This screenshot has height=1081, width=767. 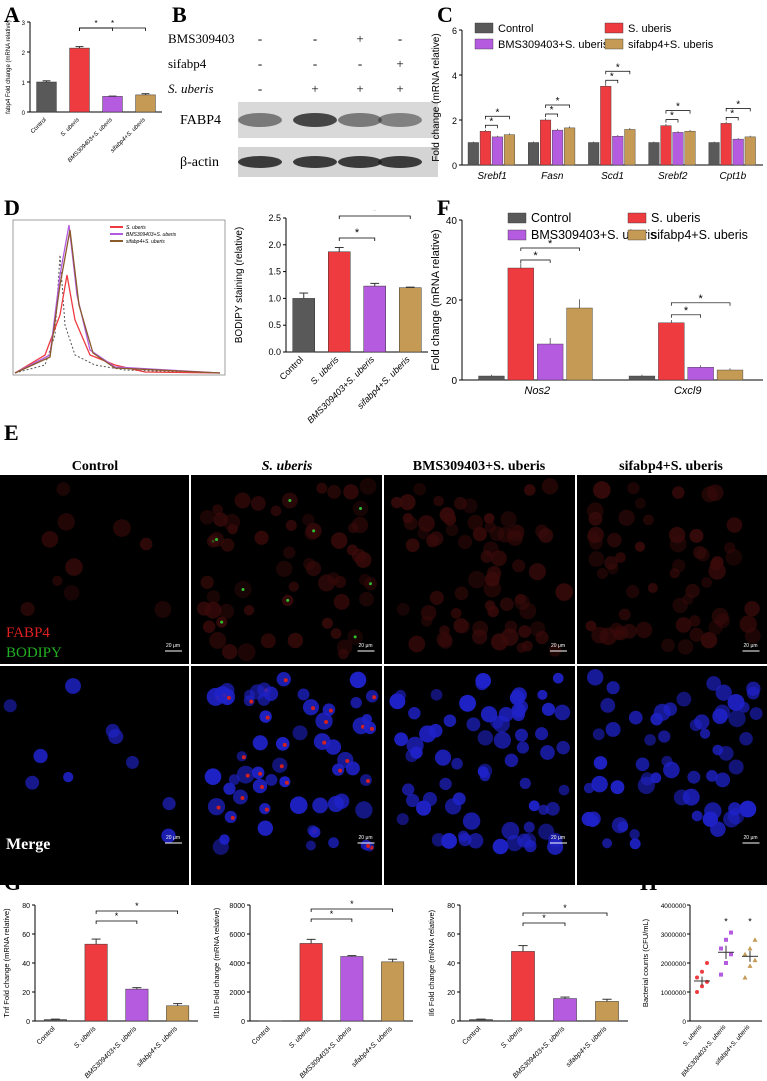 I want to click on actin-band, so click(x=400, y=162).